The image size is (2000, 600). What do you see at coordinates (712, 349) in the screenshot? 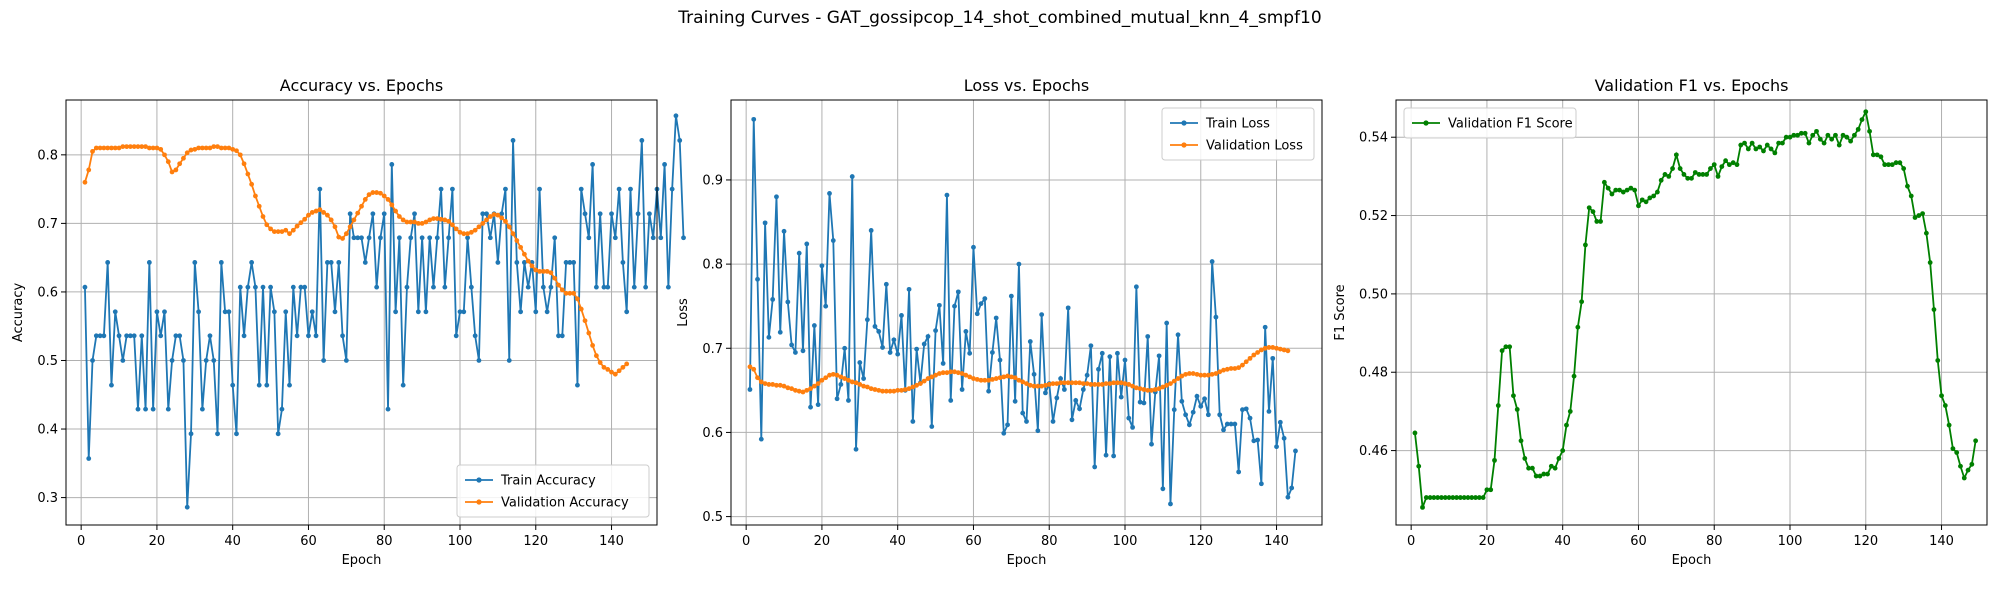
I see `tick-label-y: 0.7` at bounding box center [712, 349].